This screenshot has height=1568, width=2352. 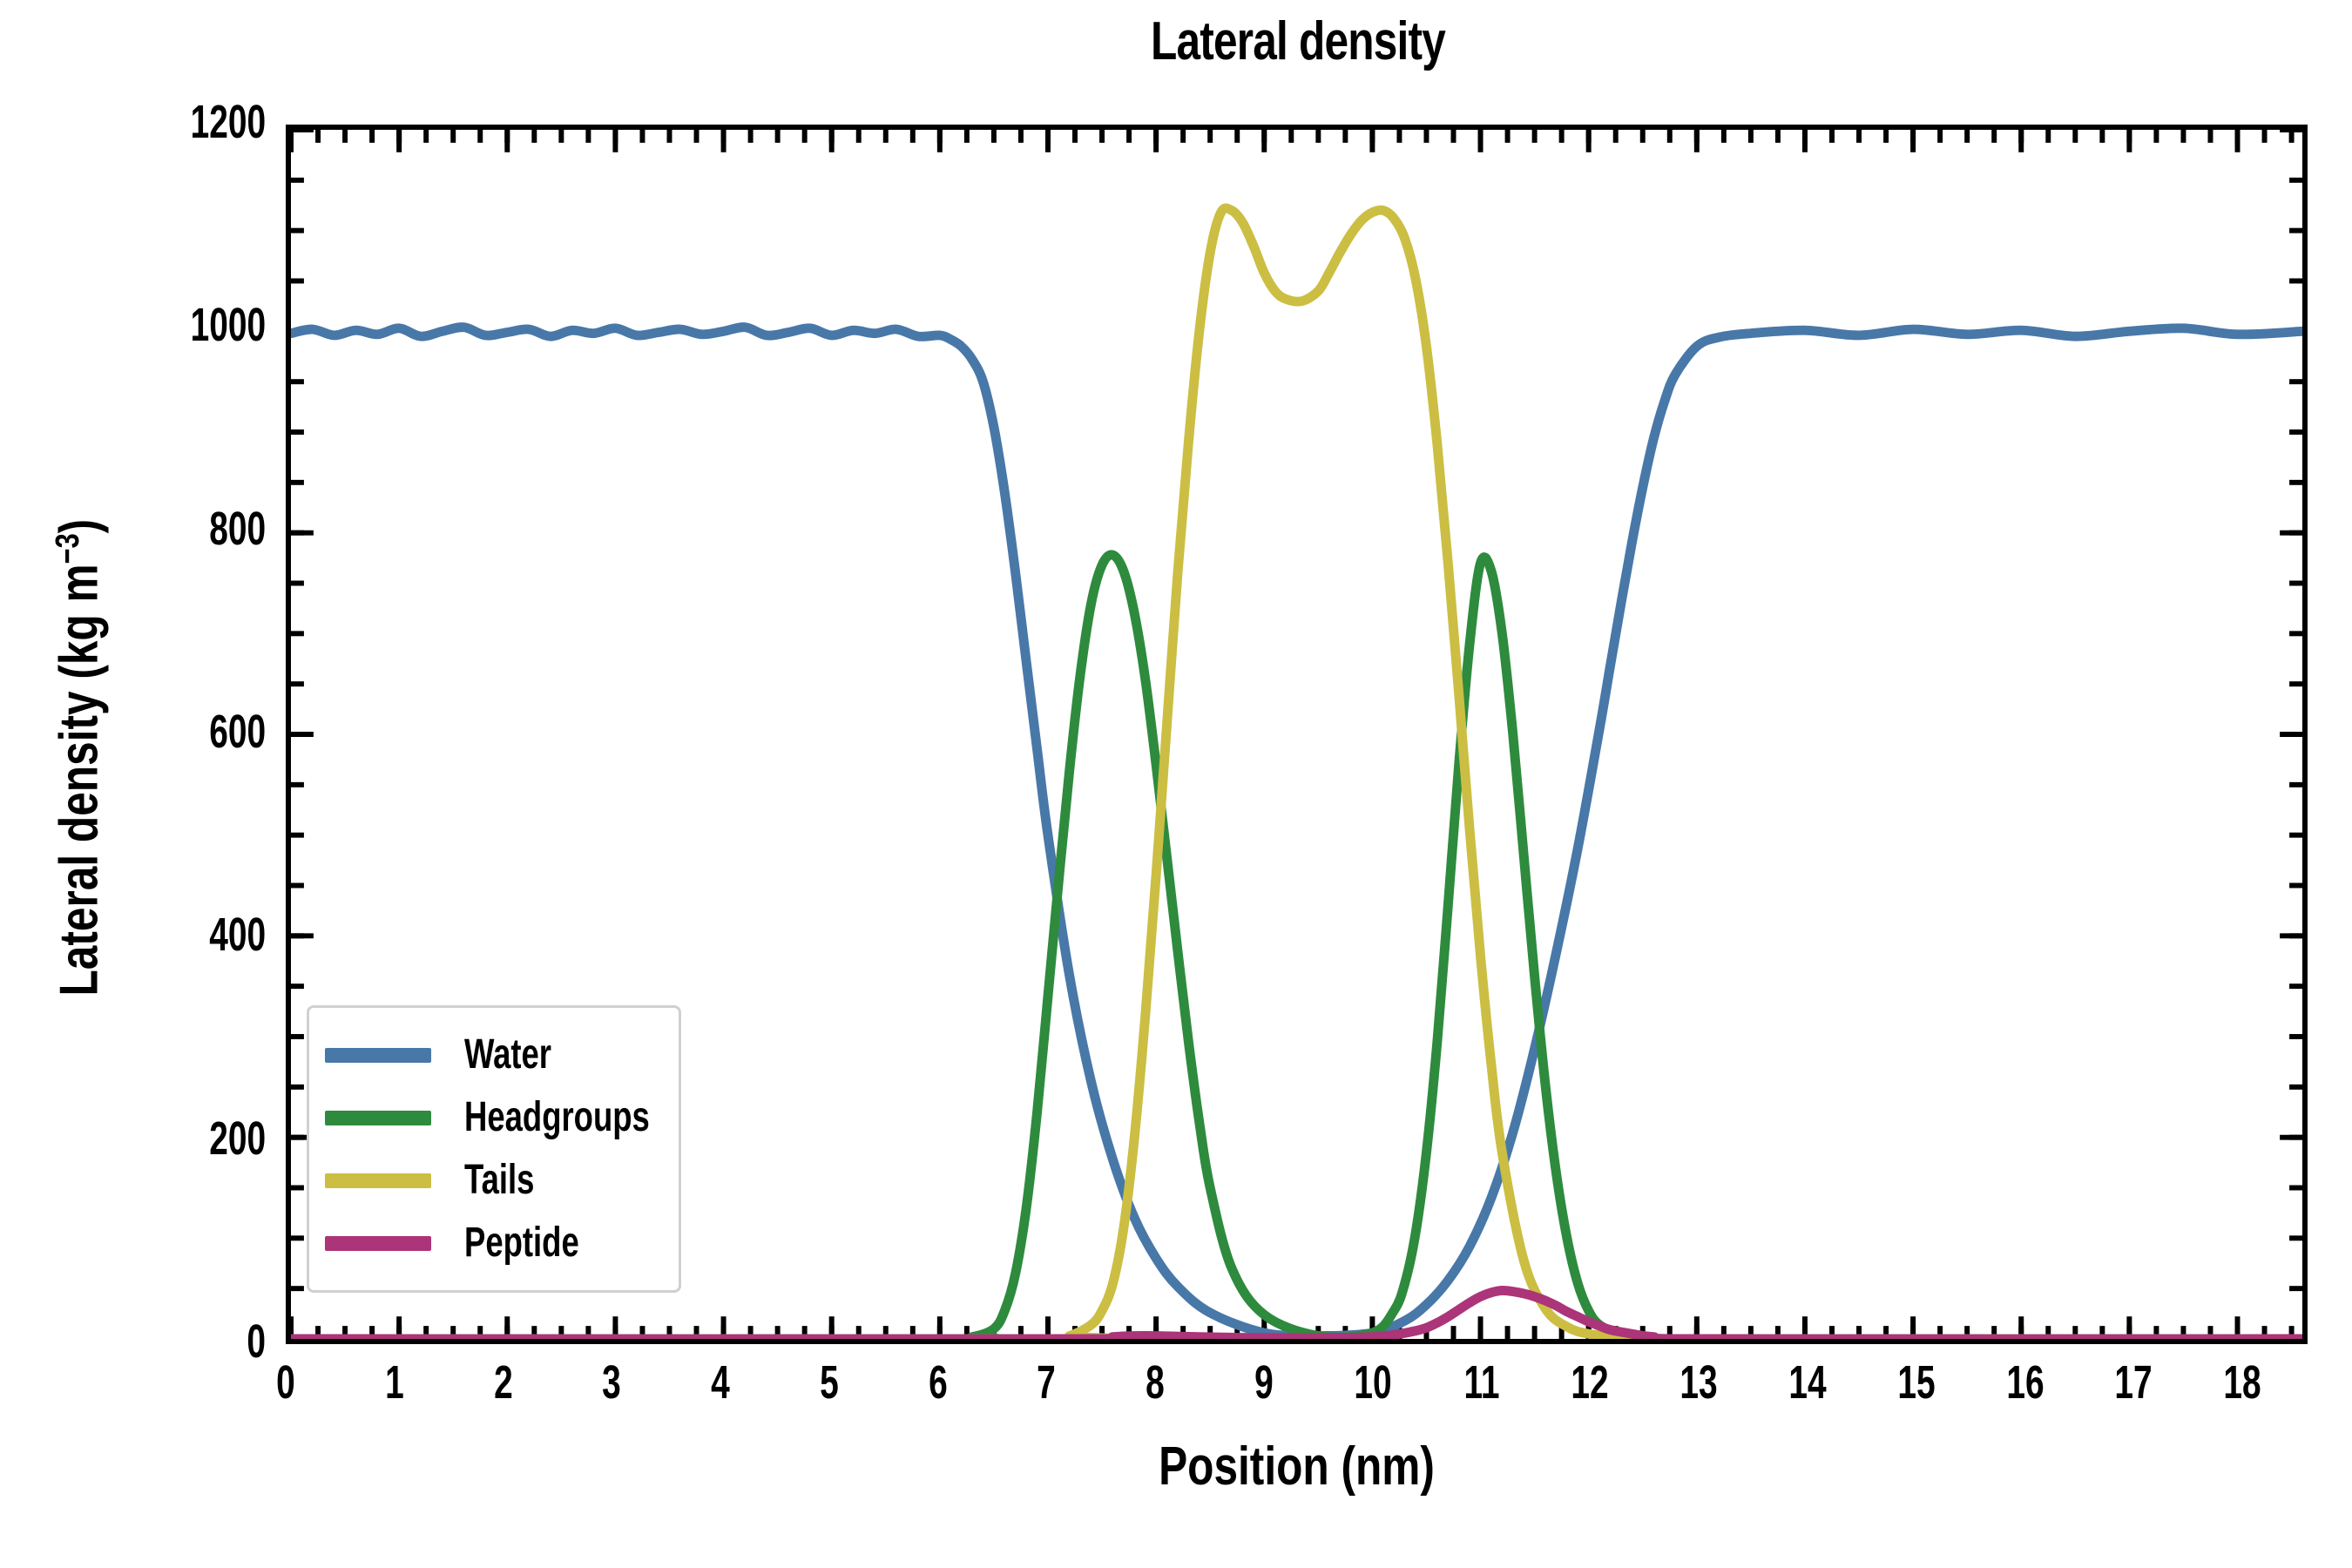 I want to click on x-tick-label: 0, so click(x=285, y=1382).